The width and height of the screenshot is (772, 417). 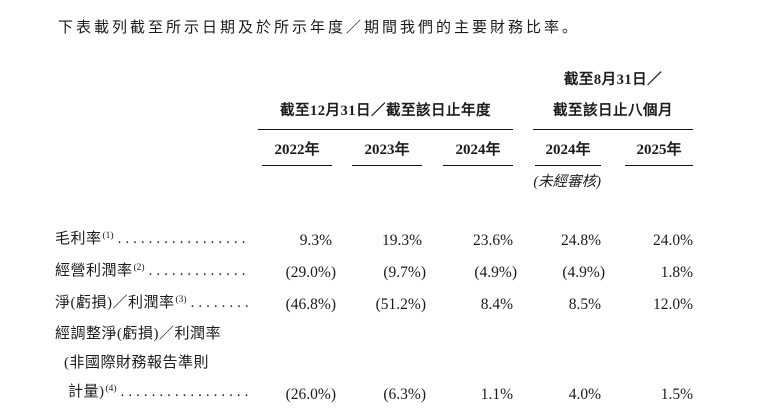 What do you see at coordinates (557, 394) in the screenshot?
I see `value-cell: 4.0%` at bounding box center [557, 394].